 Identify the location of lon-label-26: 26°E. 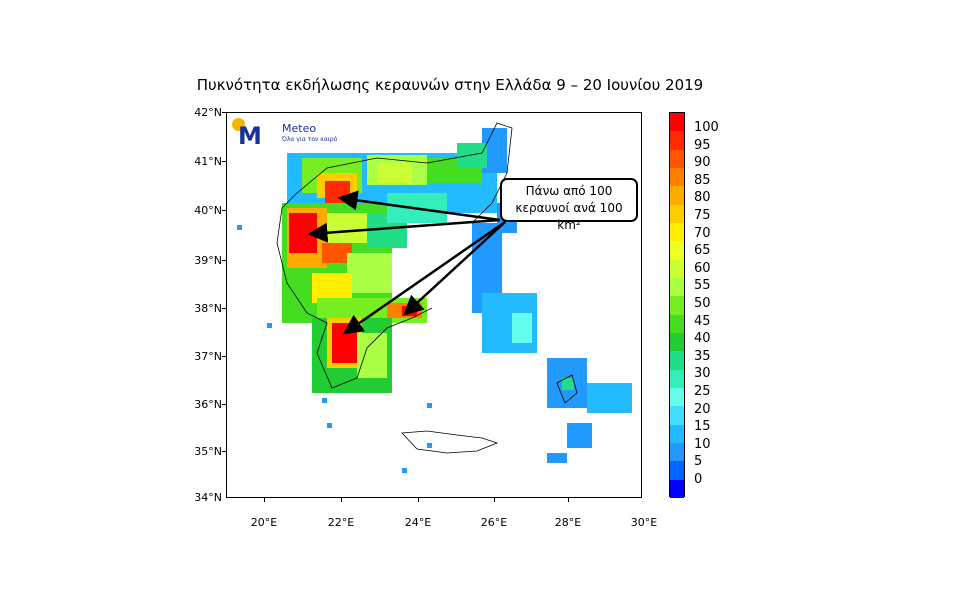
(494, 522).